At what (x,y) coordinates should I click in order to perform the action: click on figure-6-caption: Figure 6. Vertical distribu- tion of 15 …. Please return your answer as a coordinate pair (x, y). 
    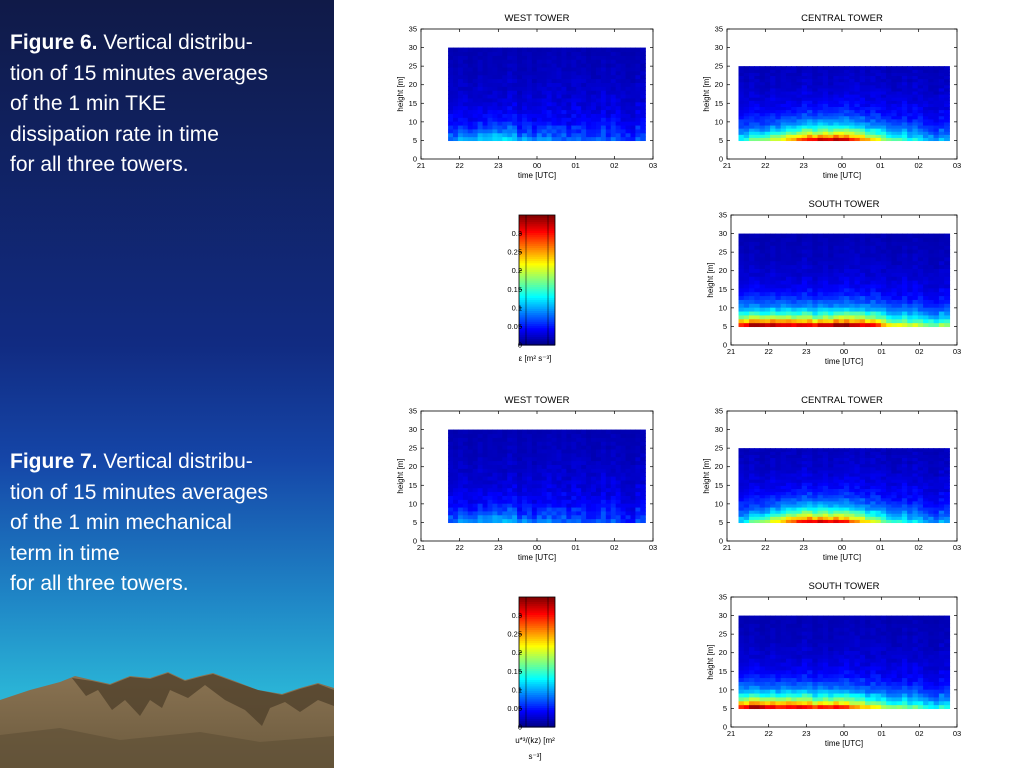
    Looking at the image, I should click on (170, 104).